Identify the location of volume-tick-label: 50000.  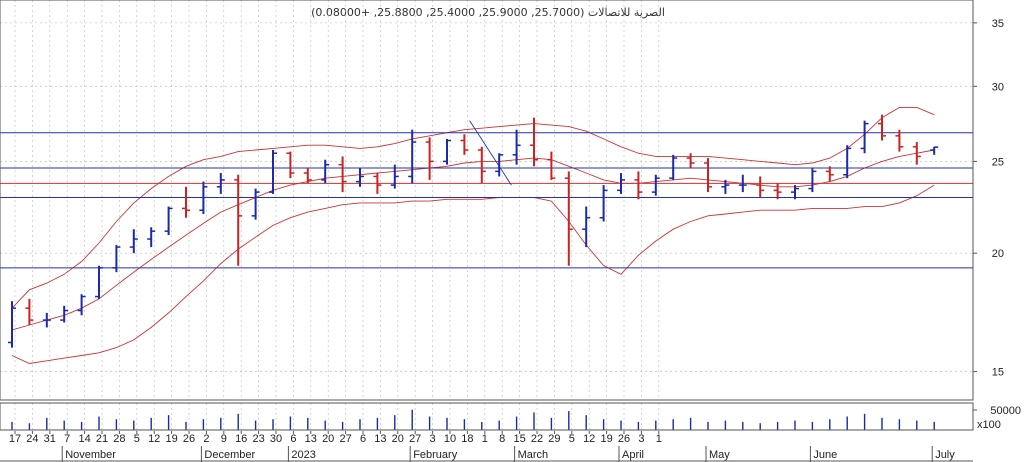
(1005, 411).